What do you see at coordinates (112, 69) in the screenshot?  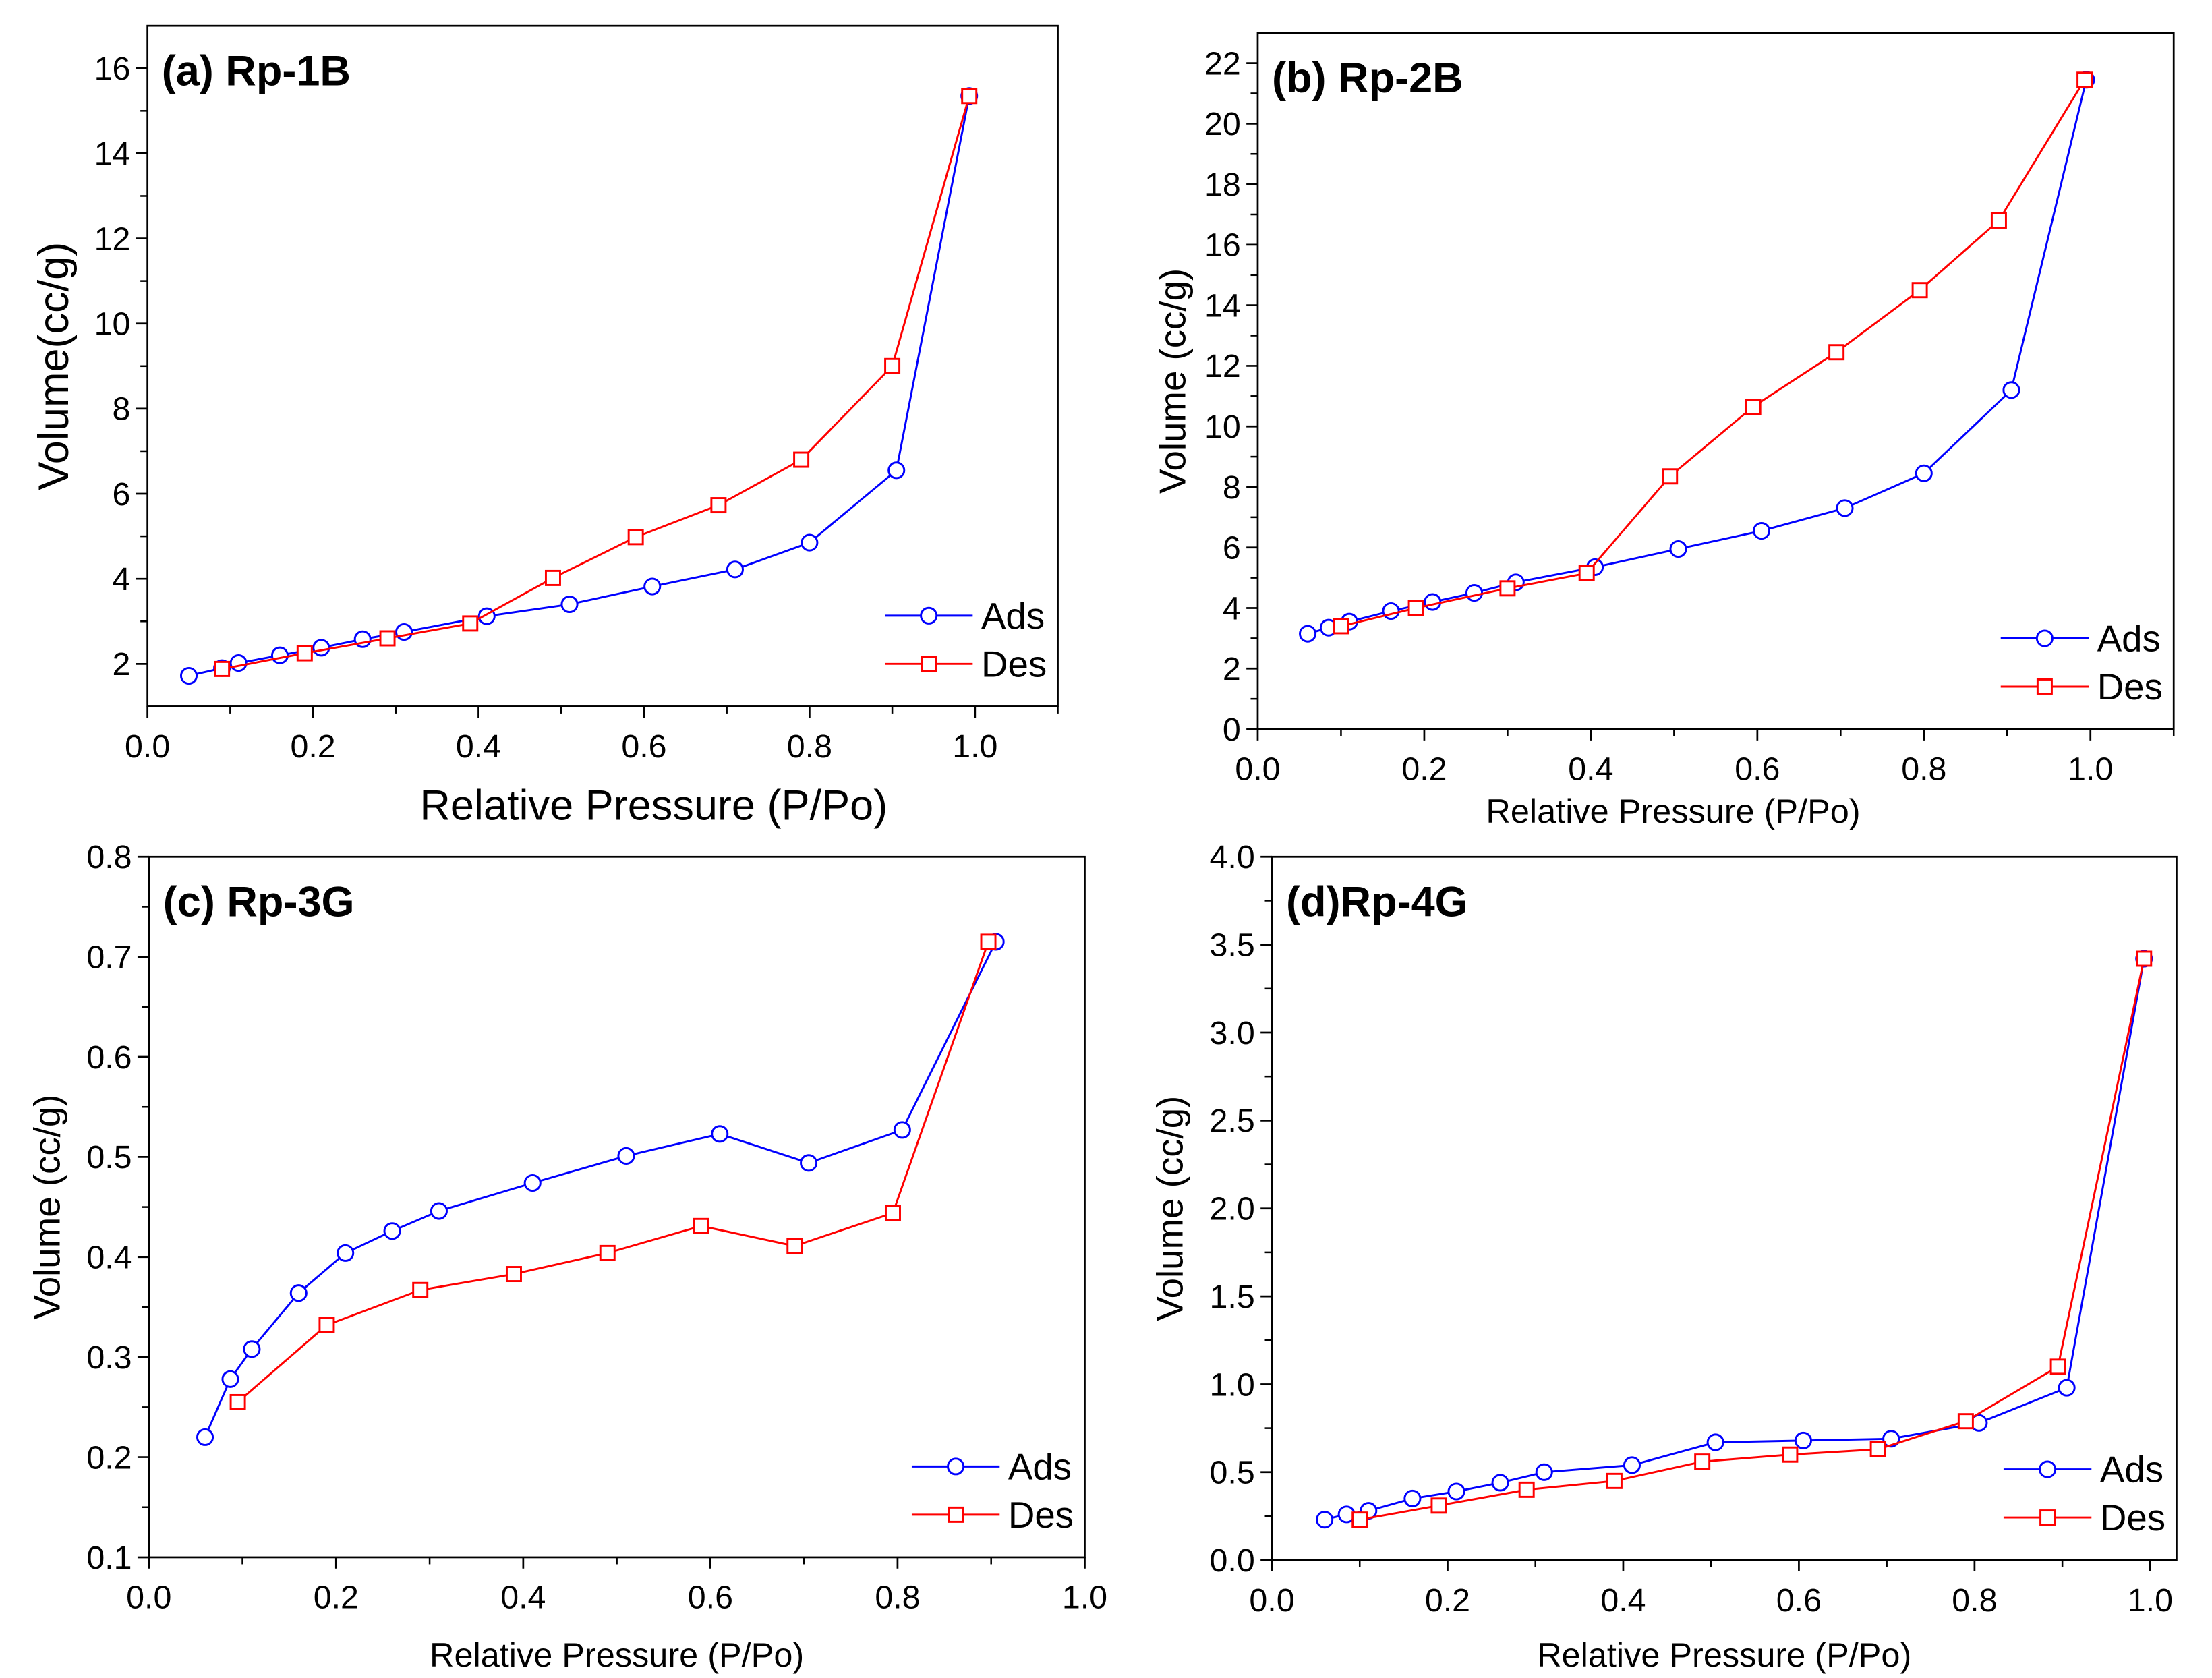 I see `y-tick-label: 16` at bounding box center [112, 69].